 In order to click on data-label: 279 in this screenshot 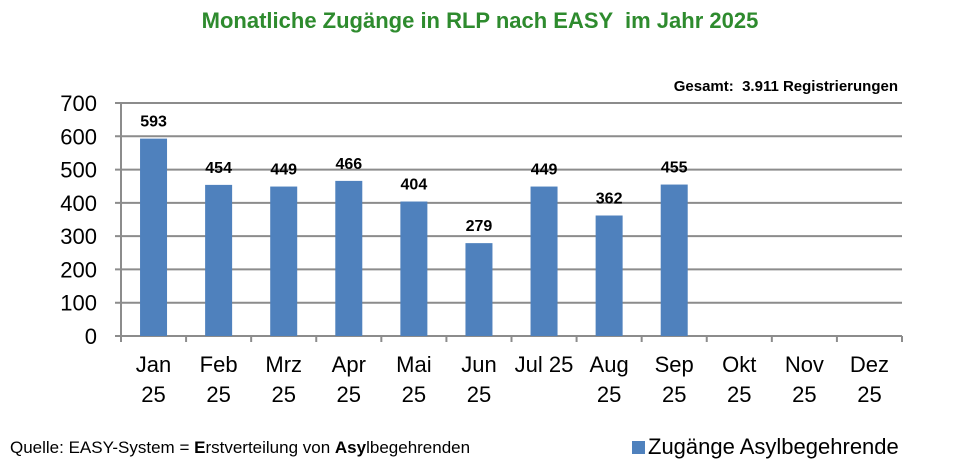, I will do `click(479, 226)`.